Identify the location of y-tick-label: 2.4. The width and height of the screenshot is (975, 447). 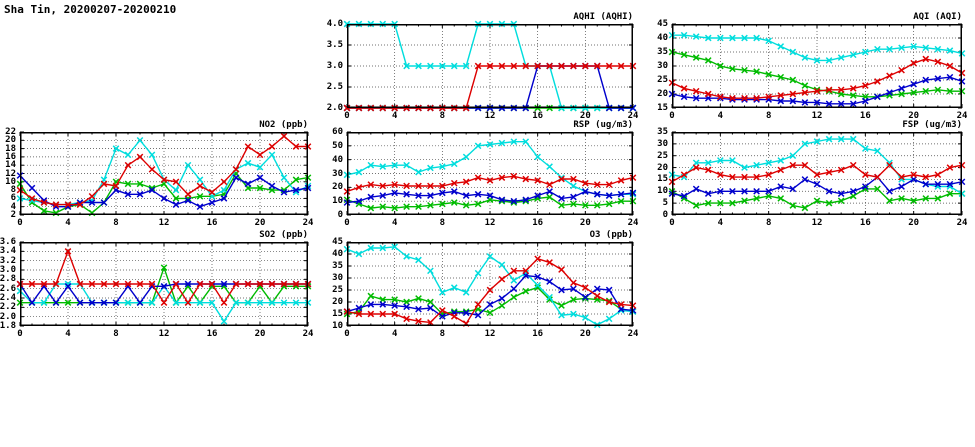
(8, 298).